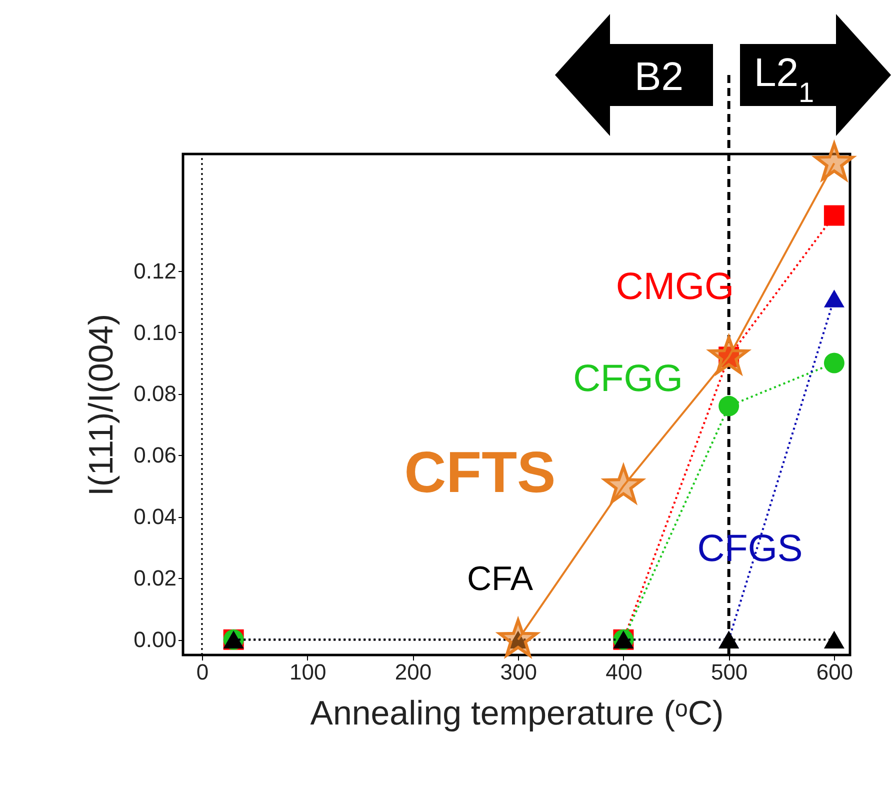 This screenshot has width=896, height=785. Describe the element at coordinates (816, 75) in the screenshot. I see `right-arrow: L2$_{1}$` at that location.